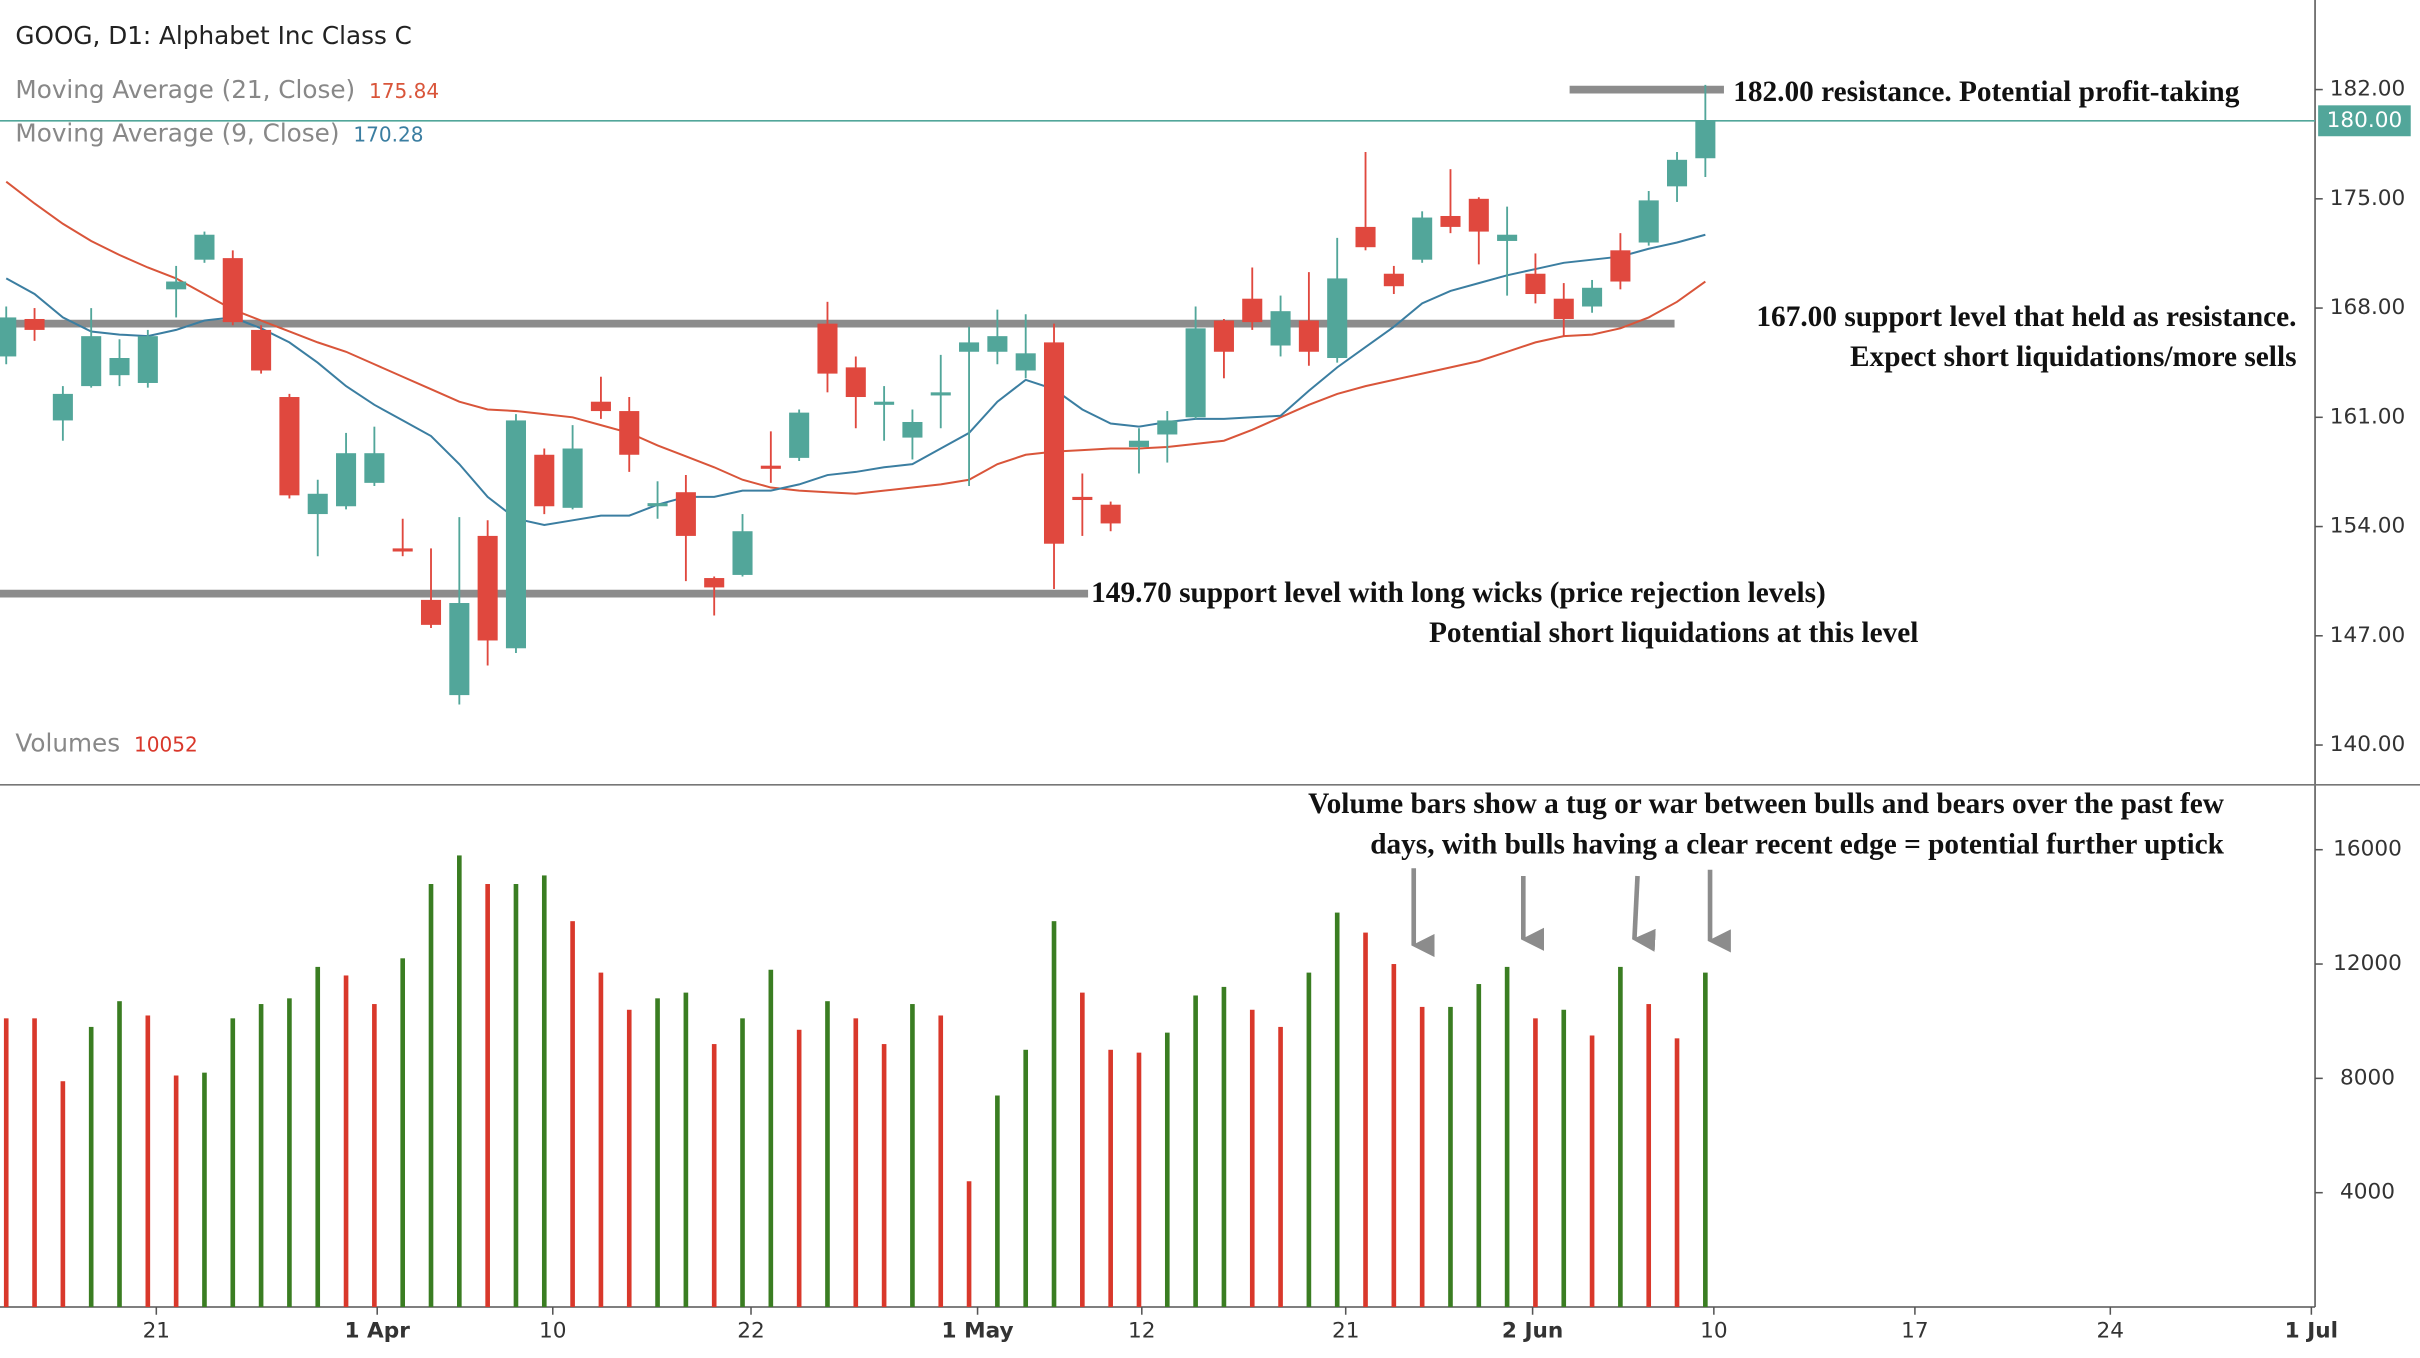  What do you see at coordinates (378, 1331) in the screenshot?
I see `x-tick-label: 1 Apr` at bounding box center [378, 1331].